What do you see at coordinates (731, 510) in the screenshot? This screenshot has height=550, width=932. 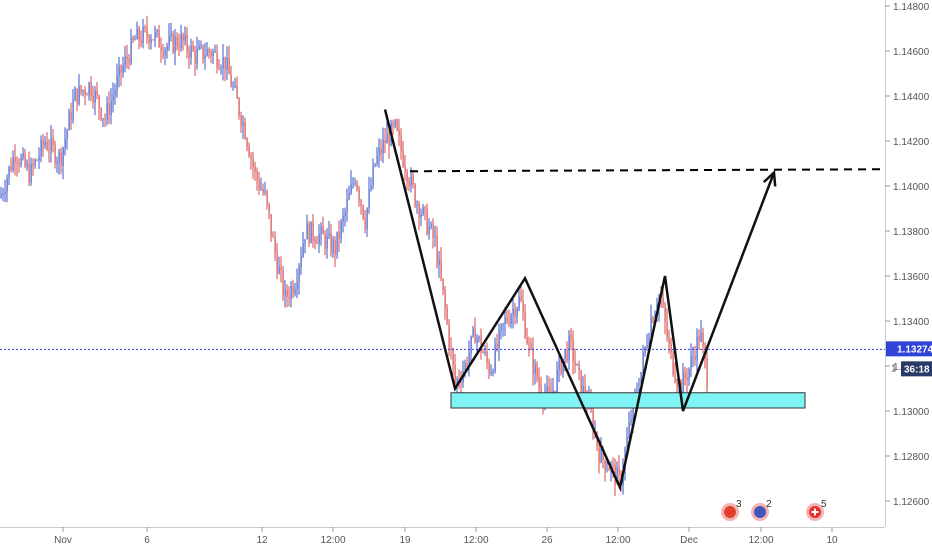 I see `euro-flag-icon: 3` at bounding box center [731, 510].